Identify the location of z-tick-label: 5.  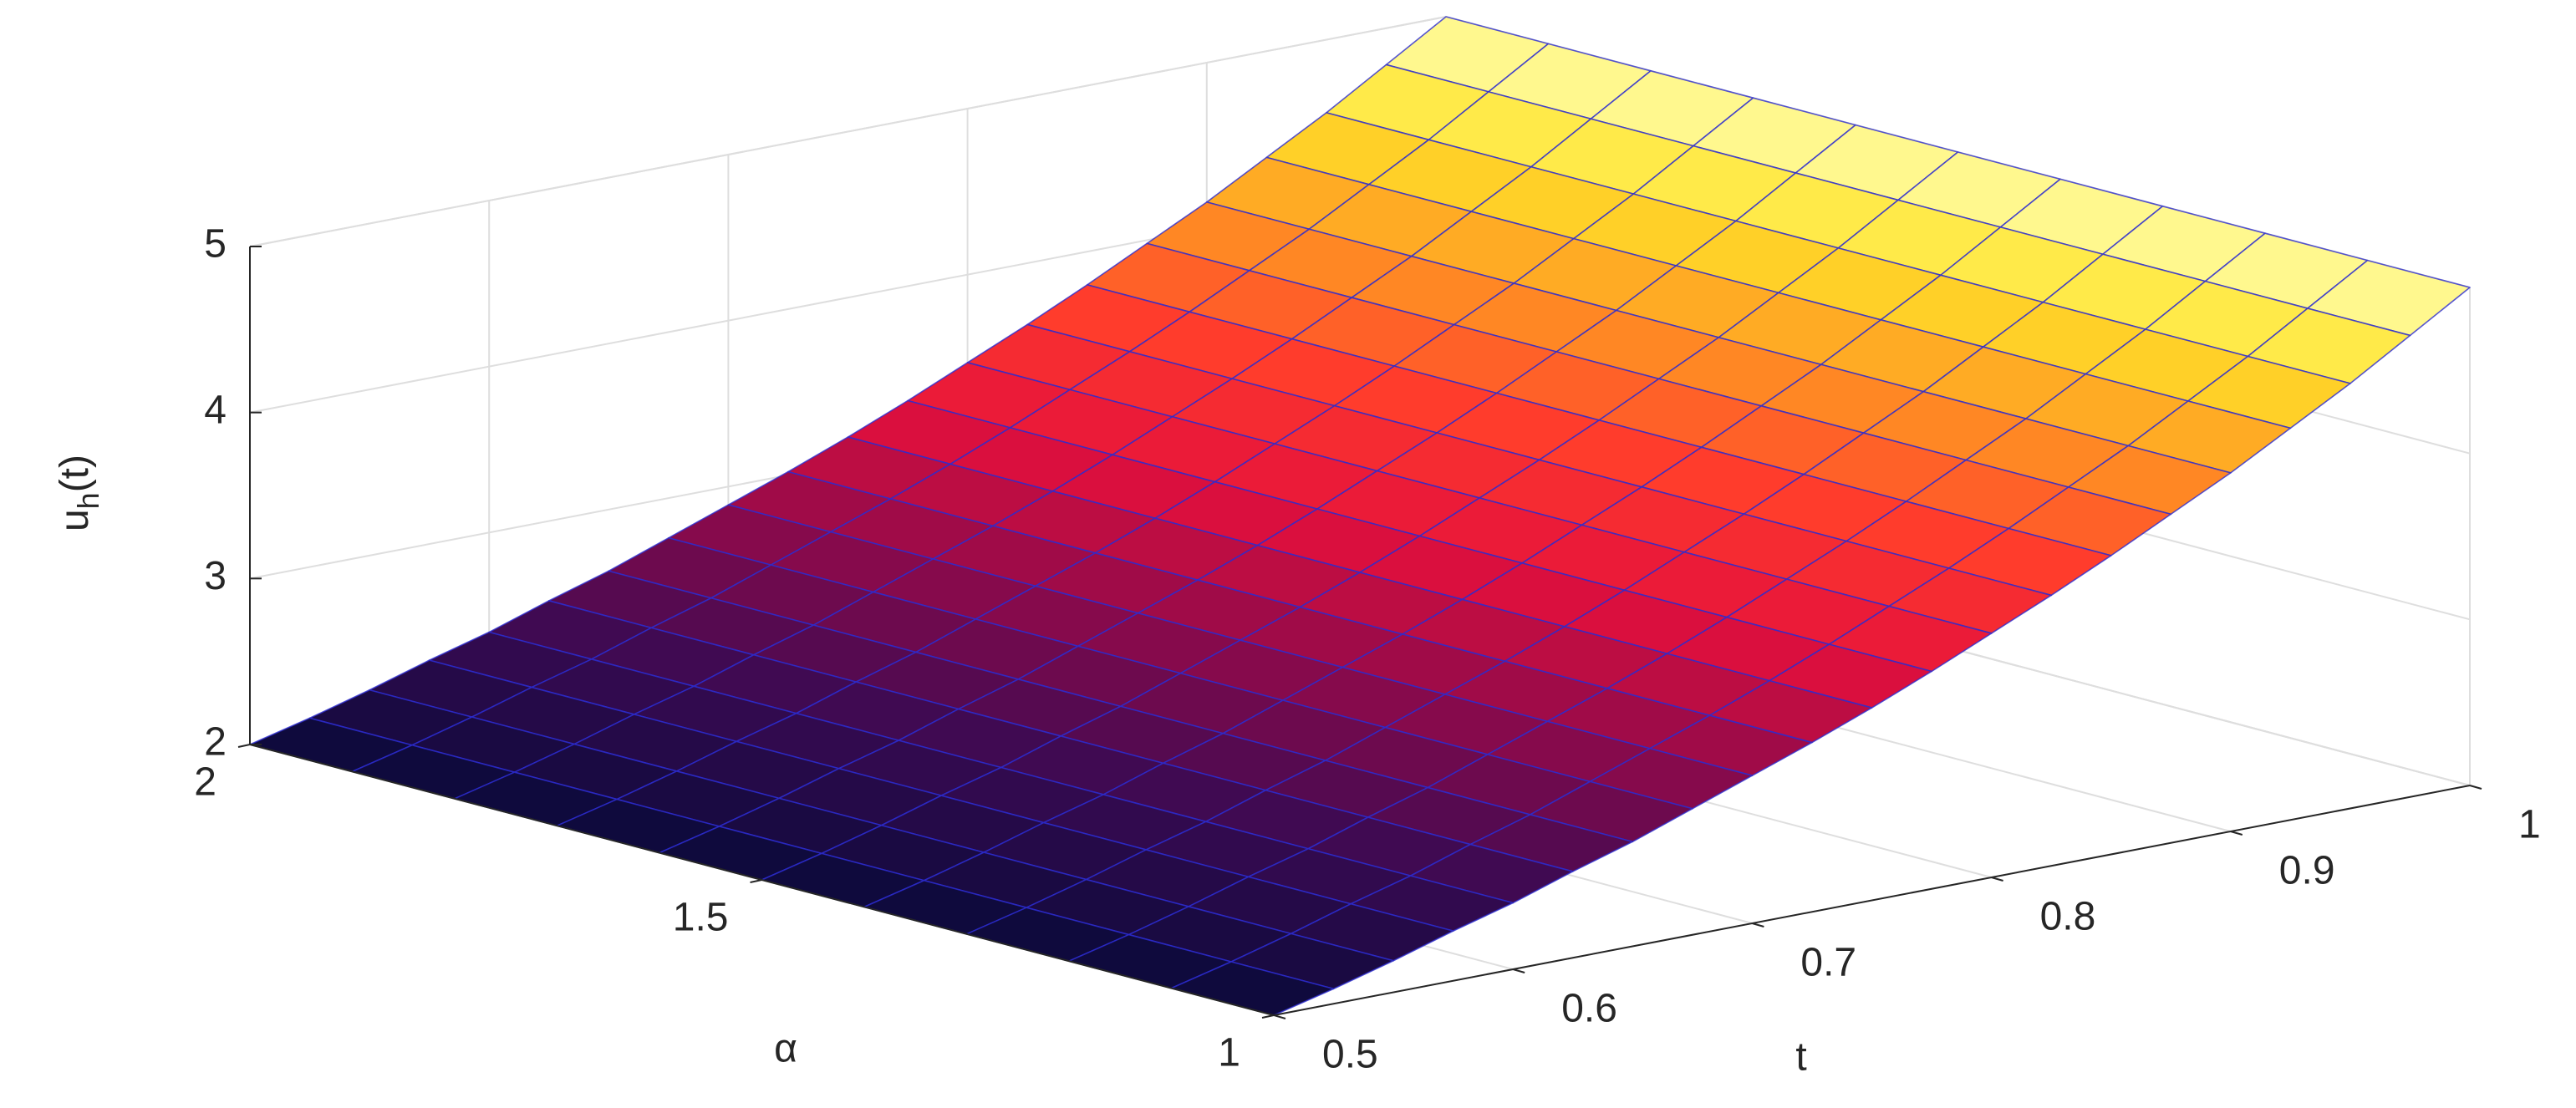
(215, 244).